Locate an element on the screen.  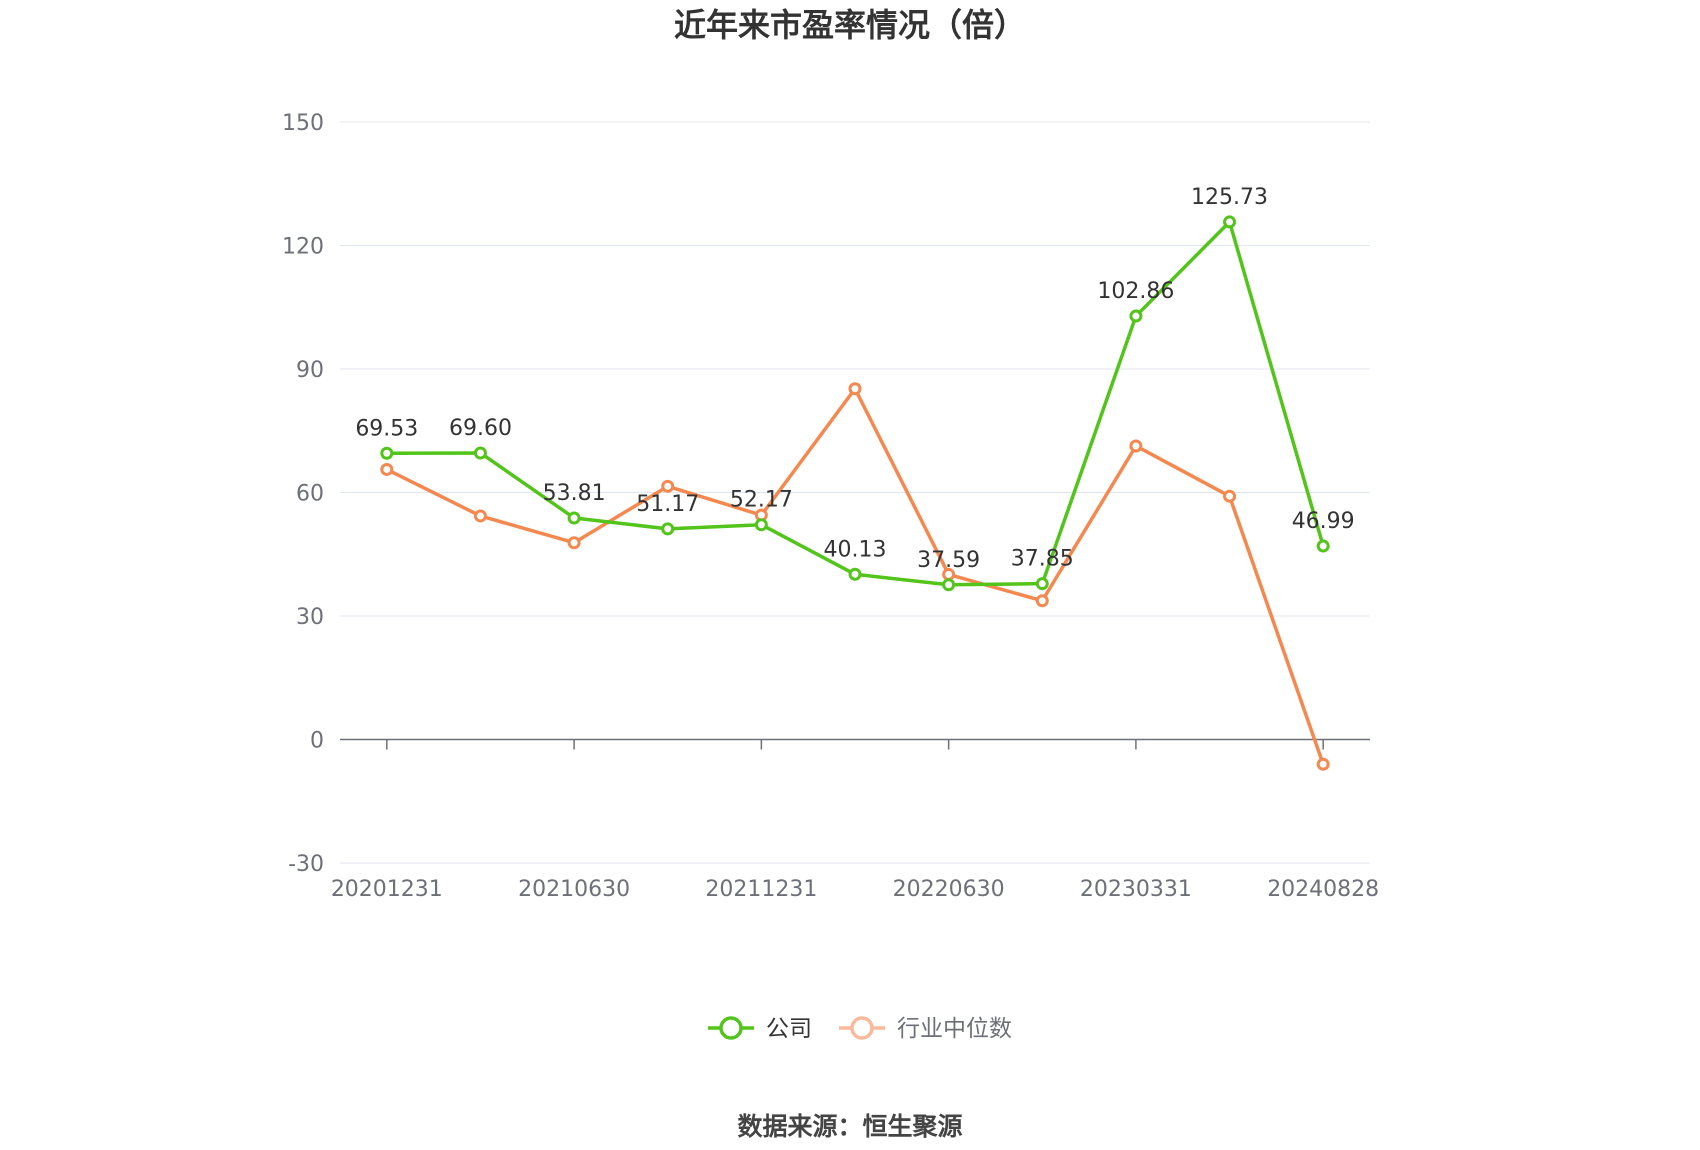
y-tick-label: 30 is located at coordinates (310, 617).